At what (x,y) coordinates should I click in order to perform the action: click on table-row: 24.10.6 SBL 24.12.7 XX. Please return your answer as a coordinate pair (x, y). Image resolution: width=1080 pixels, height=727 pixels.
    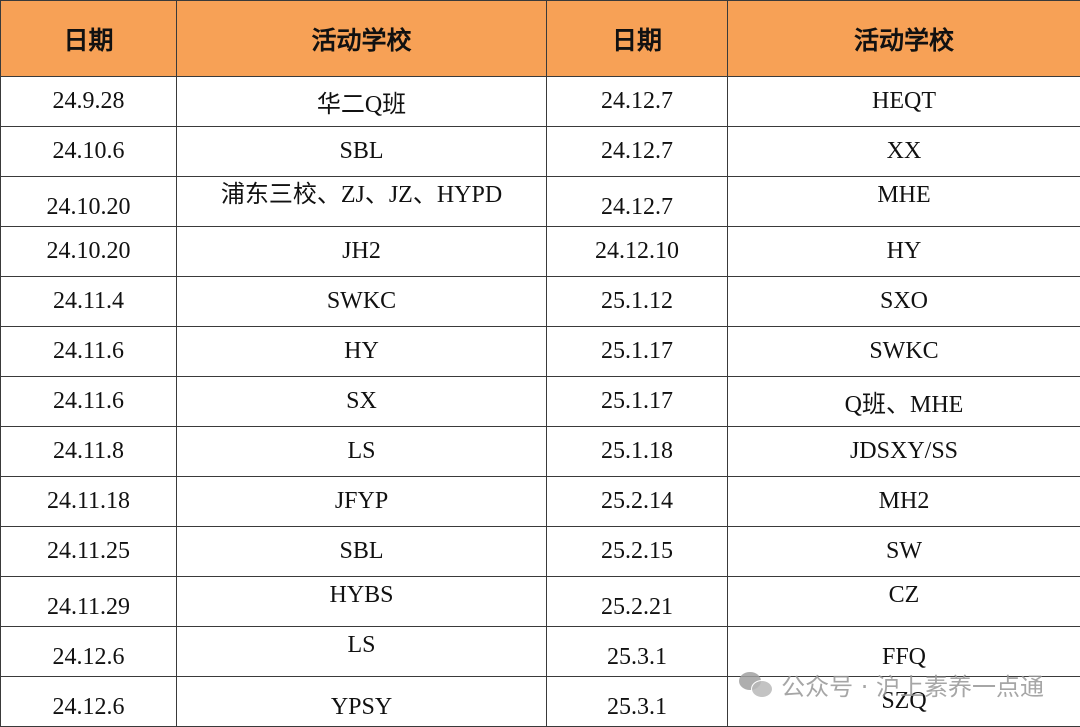
    Looking at the image, I should click on (540, 152).